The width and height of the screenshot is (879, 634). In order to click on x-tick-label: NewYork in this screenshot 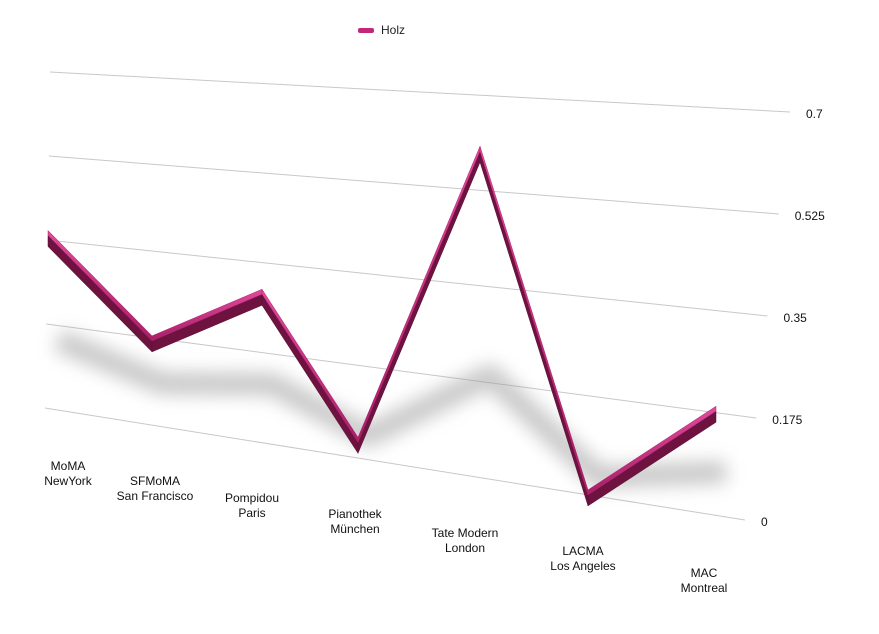, I will do `click(68, 481)`.